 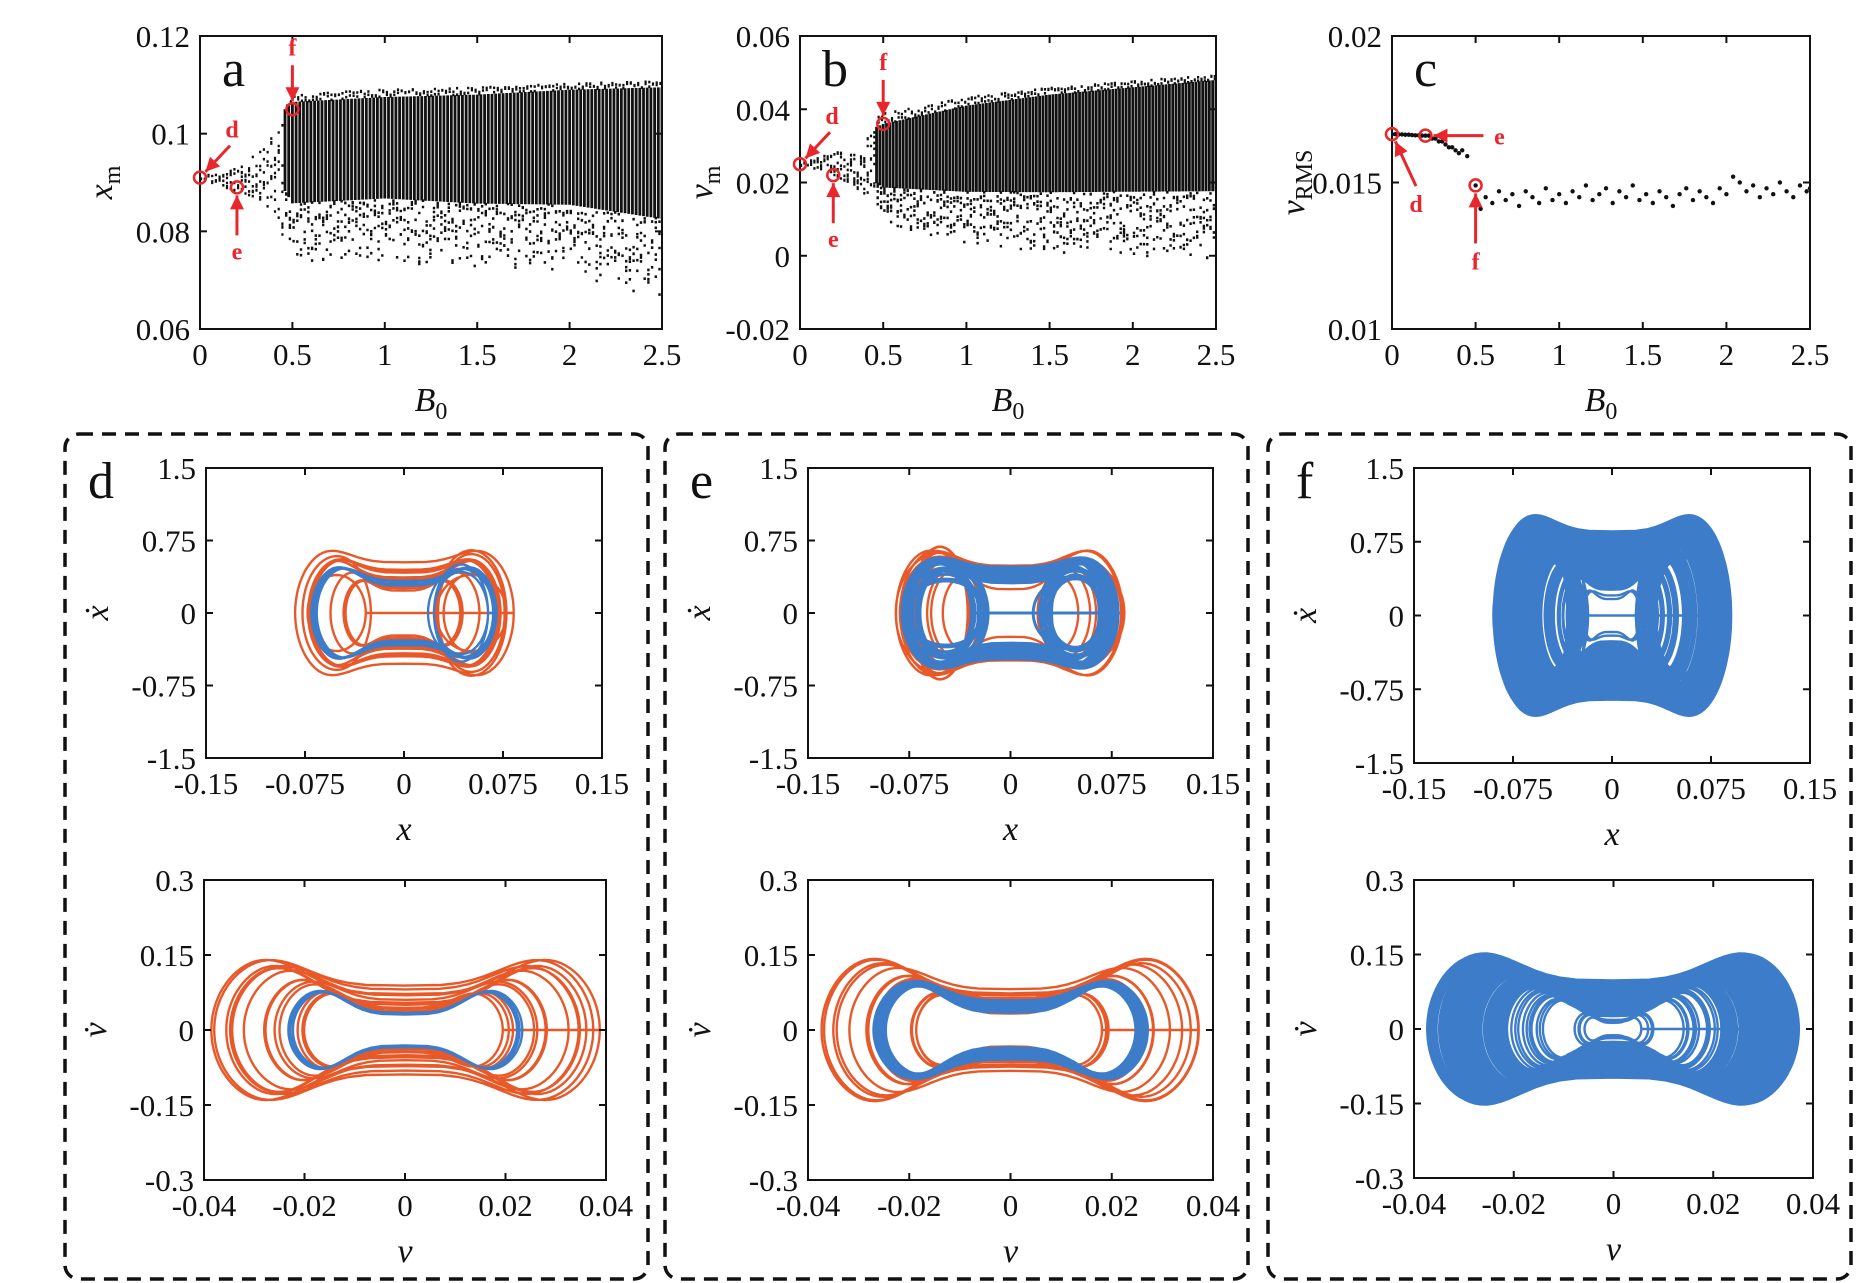 What do you see at coordinates (1305, 616) in the screenshot?
I see `y-axis-label: ẋ` at bounding box center [1305, 616].